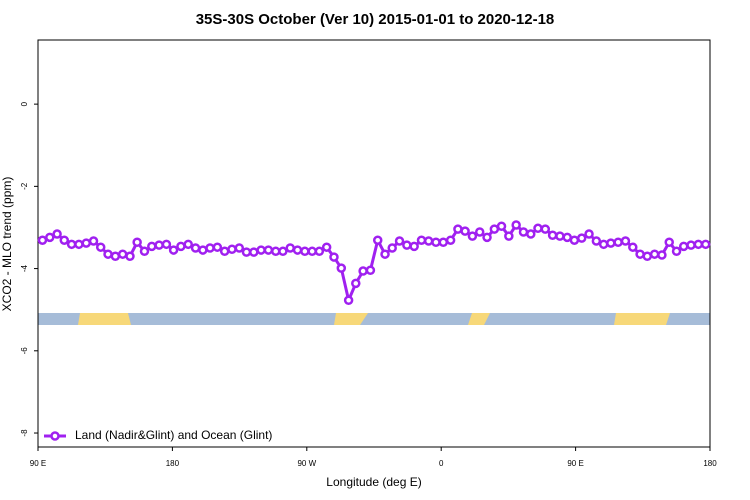 This screenshot has width=750, height=500. I want to click on y-axis-label: XCO2 - MLO trend (ppm), so click(7, 244).